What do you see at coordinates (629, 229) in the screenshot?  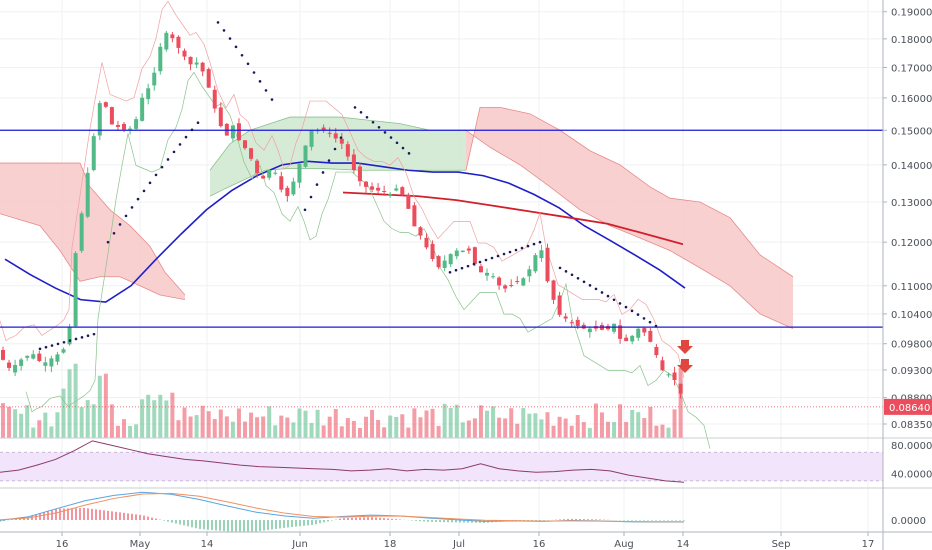 I see `cloud-bearish-2-edge` at bounding box center [629, 229].